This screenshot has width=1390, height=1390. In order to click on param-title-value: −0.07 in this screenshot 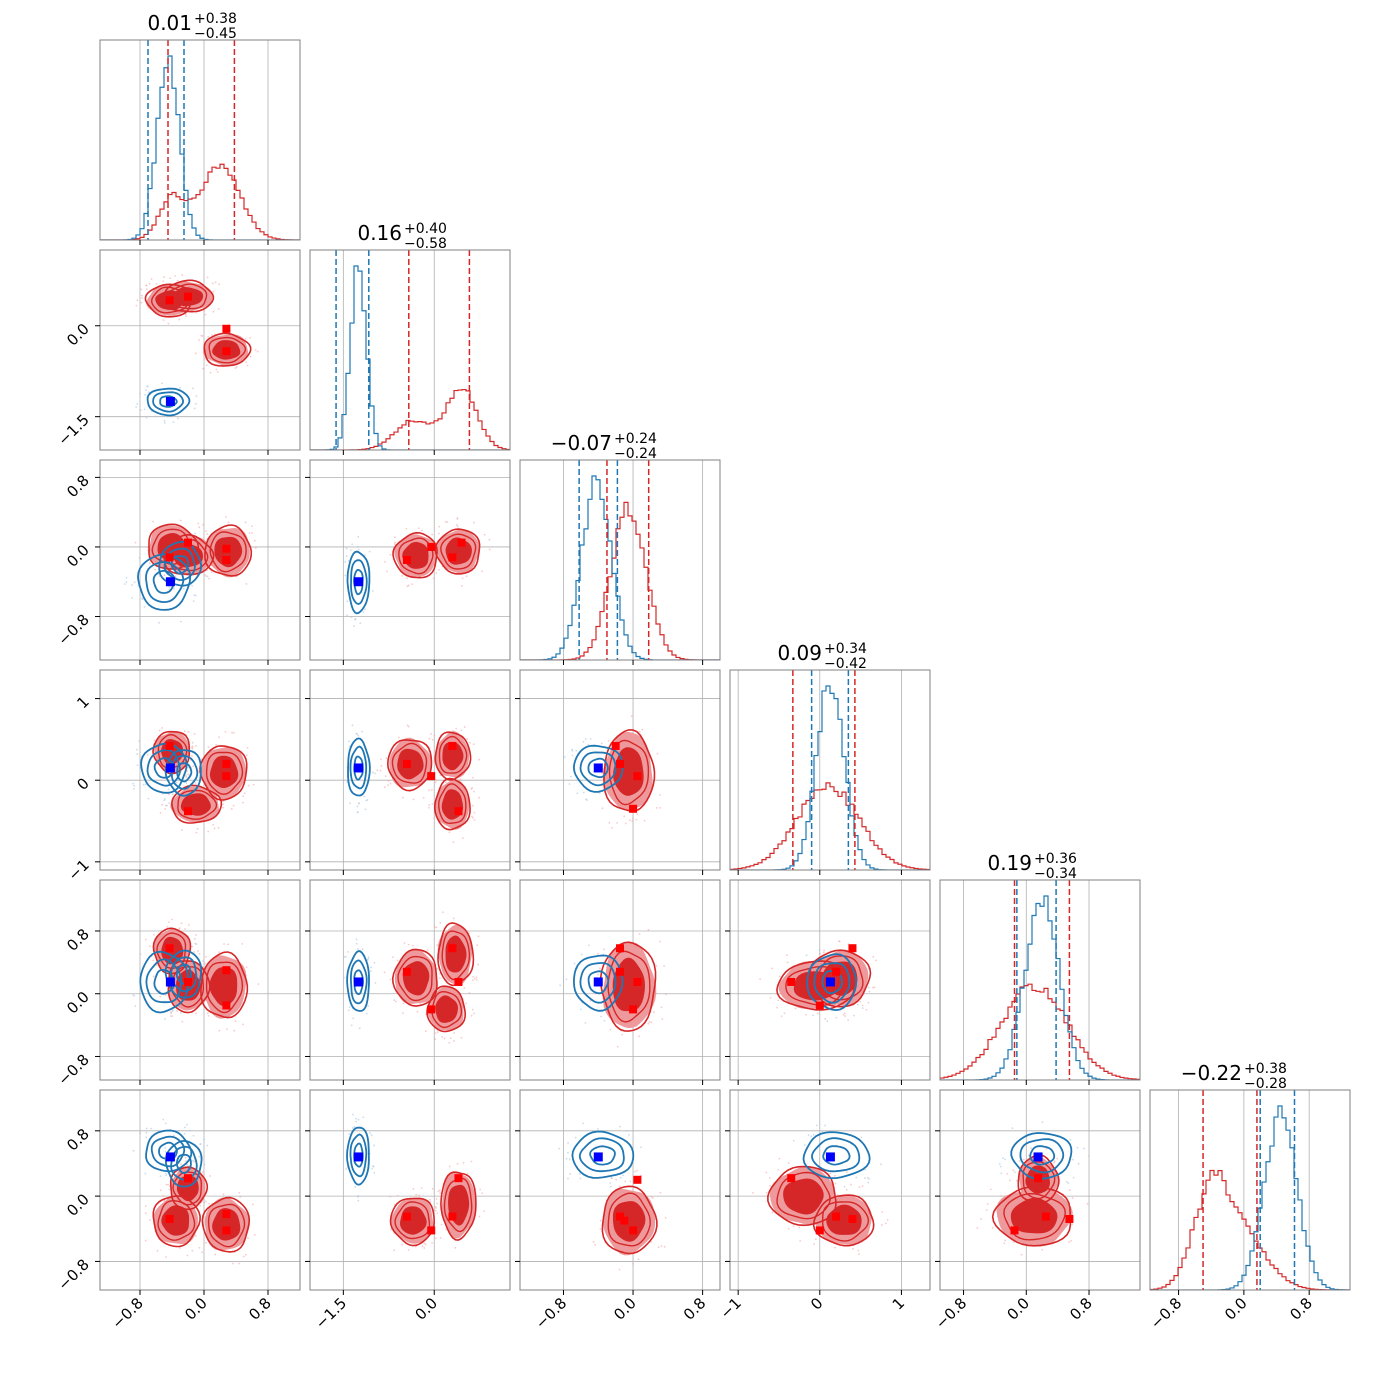, I will do `click(581, 443)`.